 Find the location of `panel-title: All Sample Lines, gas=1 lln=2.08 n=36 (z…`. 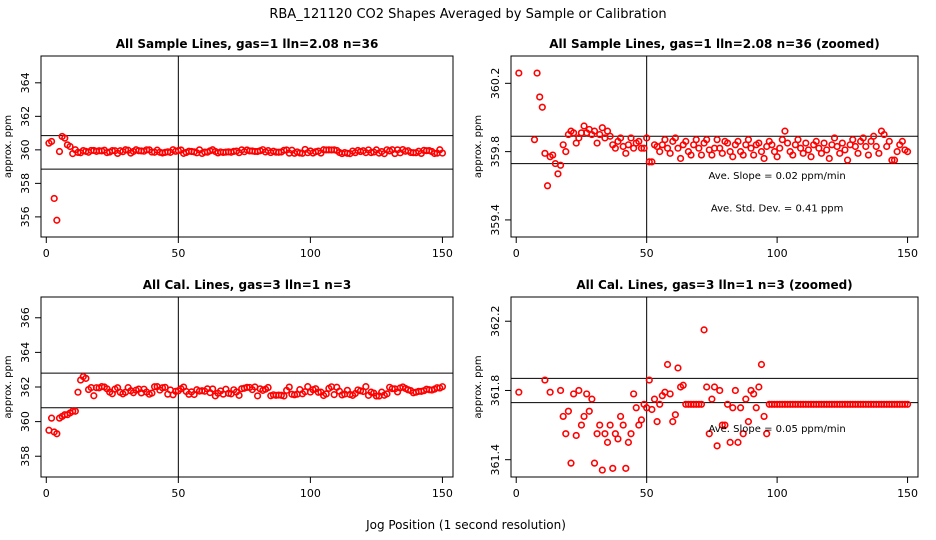

panel-title: All Sample Lines, gas=1 lln=2.08 n=36 (z… is located at coordinates (714, 44).